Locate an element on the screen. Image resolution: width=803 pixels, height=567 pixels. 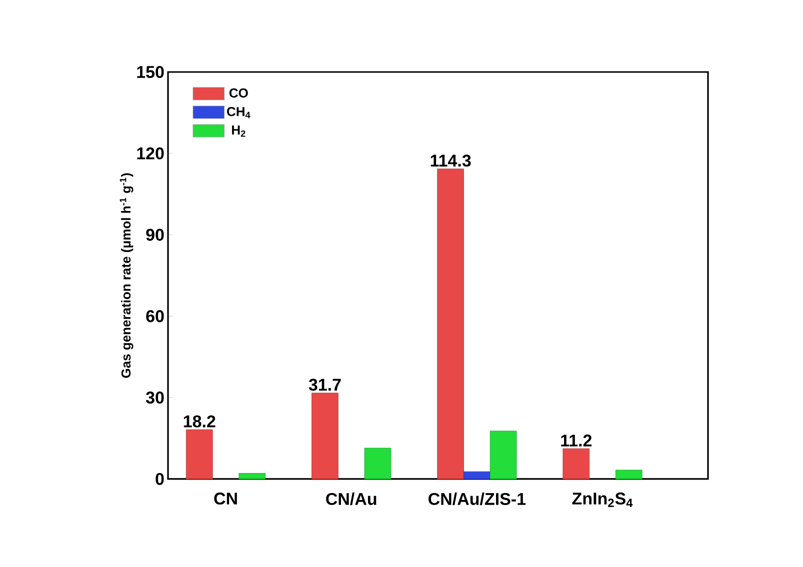
data-label: 31.7 is located at coordinates (324, 384).